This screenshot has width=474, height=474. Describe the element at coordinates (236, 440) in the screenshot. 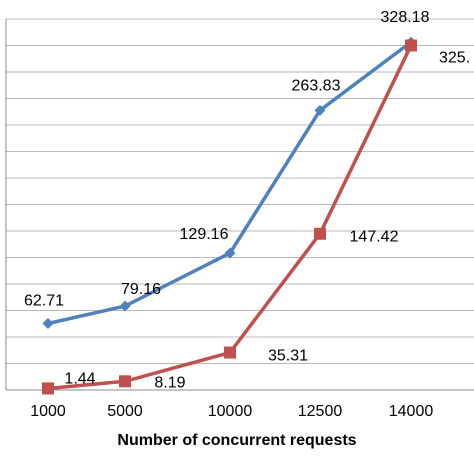

I see `x-axis-title: Number of concurrent requests` at that location.